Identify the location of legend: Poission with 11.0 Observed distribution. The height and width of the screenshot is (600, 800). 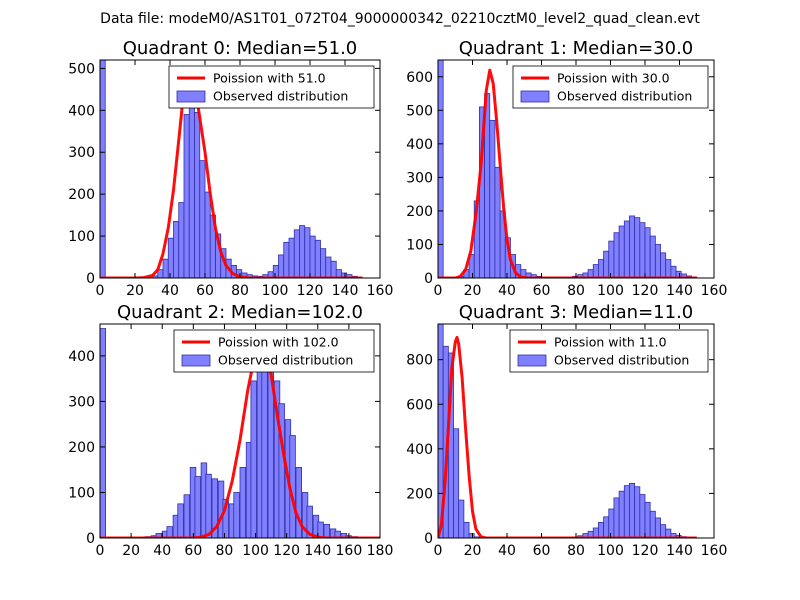
(609, 351).